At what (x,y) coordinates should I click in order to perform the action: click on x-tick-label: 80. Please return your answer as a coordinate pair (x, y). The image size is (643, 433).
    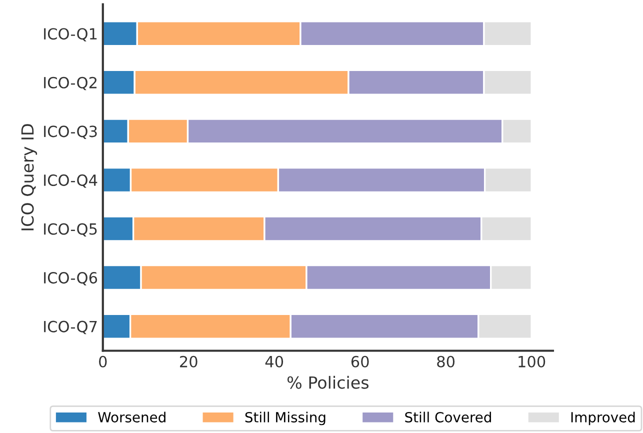
    Looking at the image, I should click on (446, 362).